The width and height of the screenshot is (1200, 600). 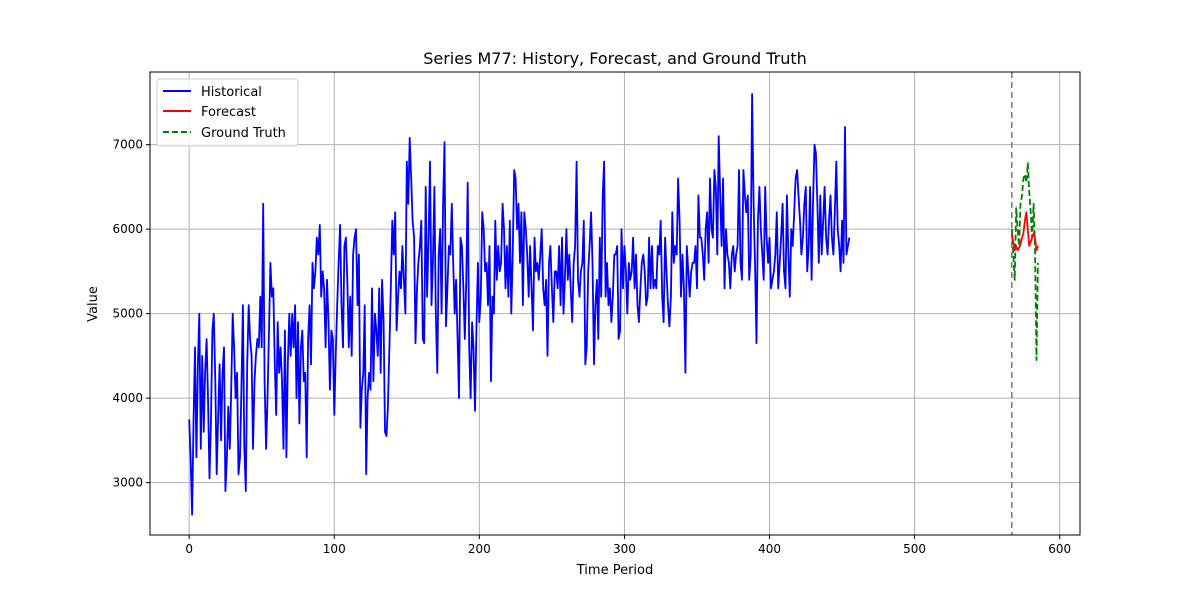 I want to click on legend: Historical Forecast Ground Truth, so click(x=227, y=112).